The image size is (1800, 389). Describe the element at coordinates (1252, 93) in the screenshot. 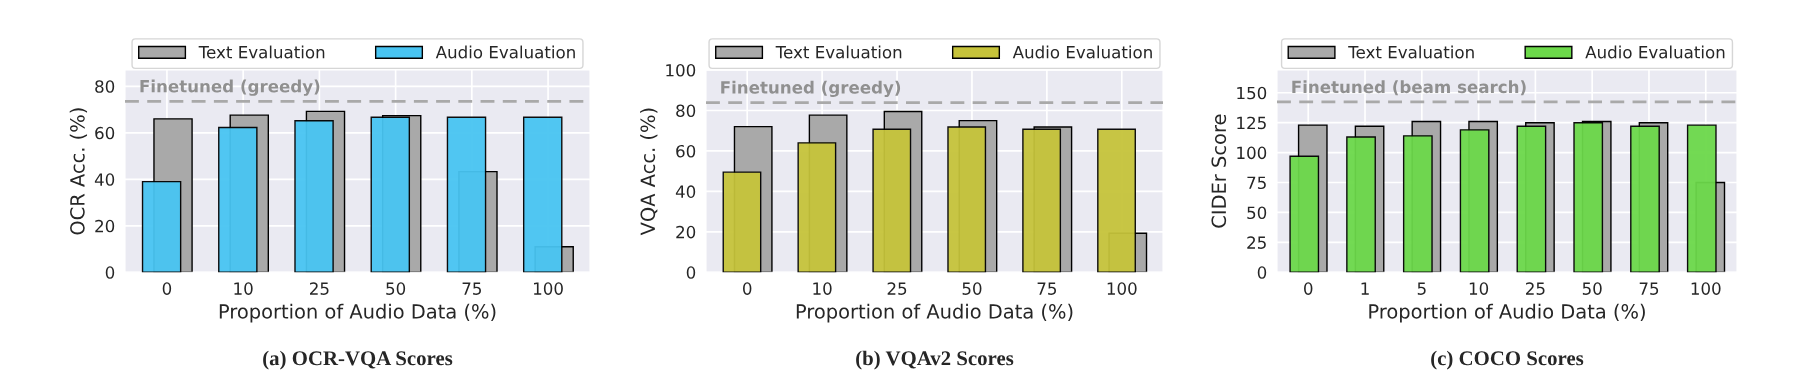

I see `y-tick-label: 150` at that location.